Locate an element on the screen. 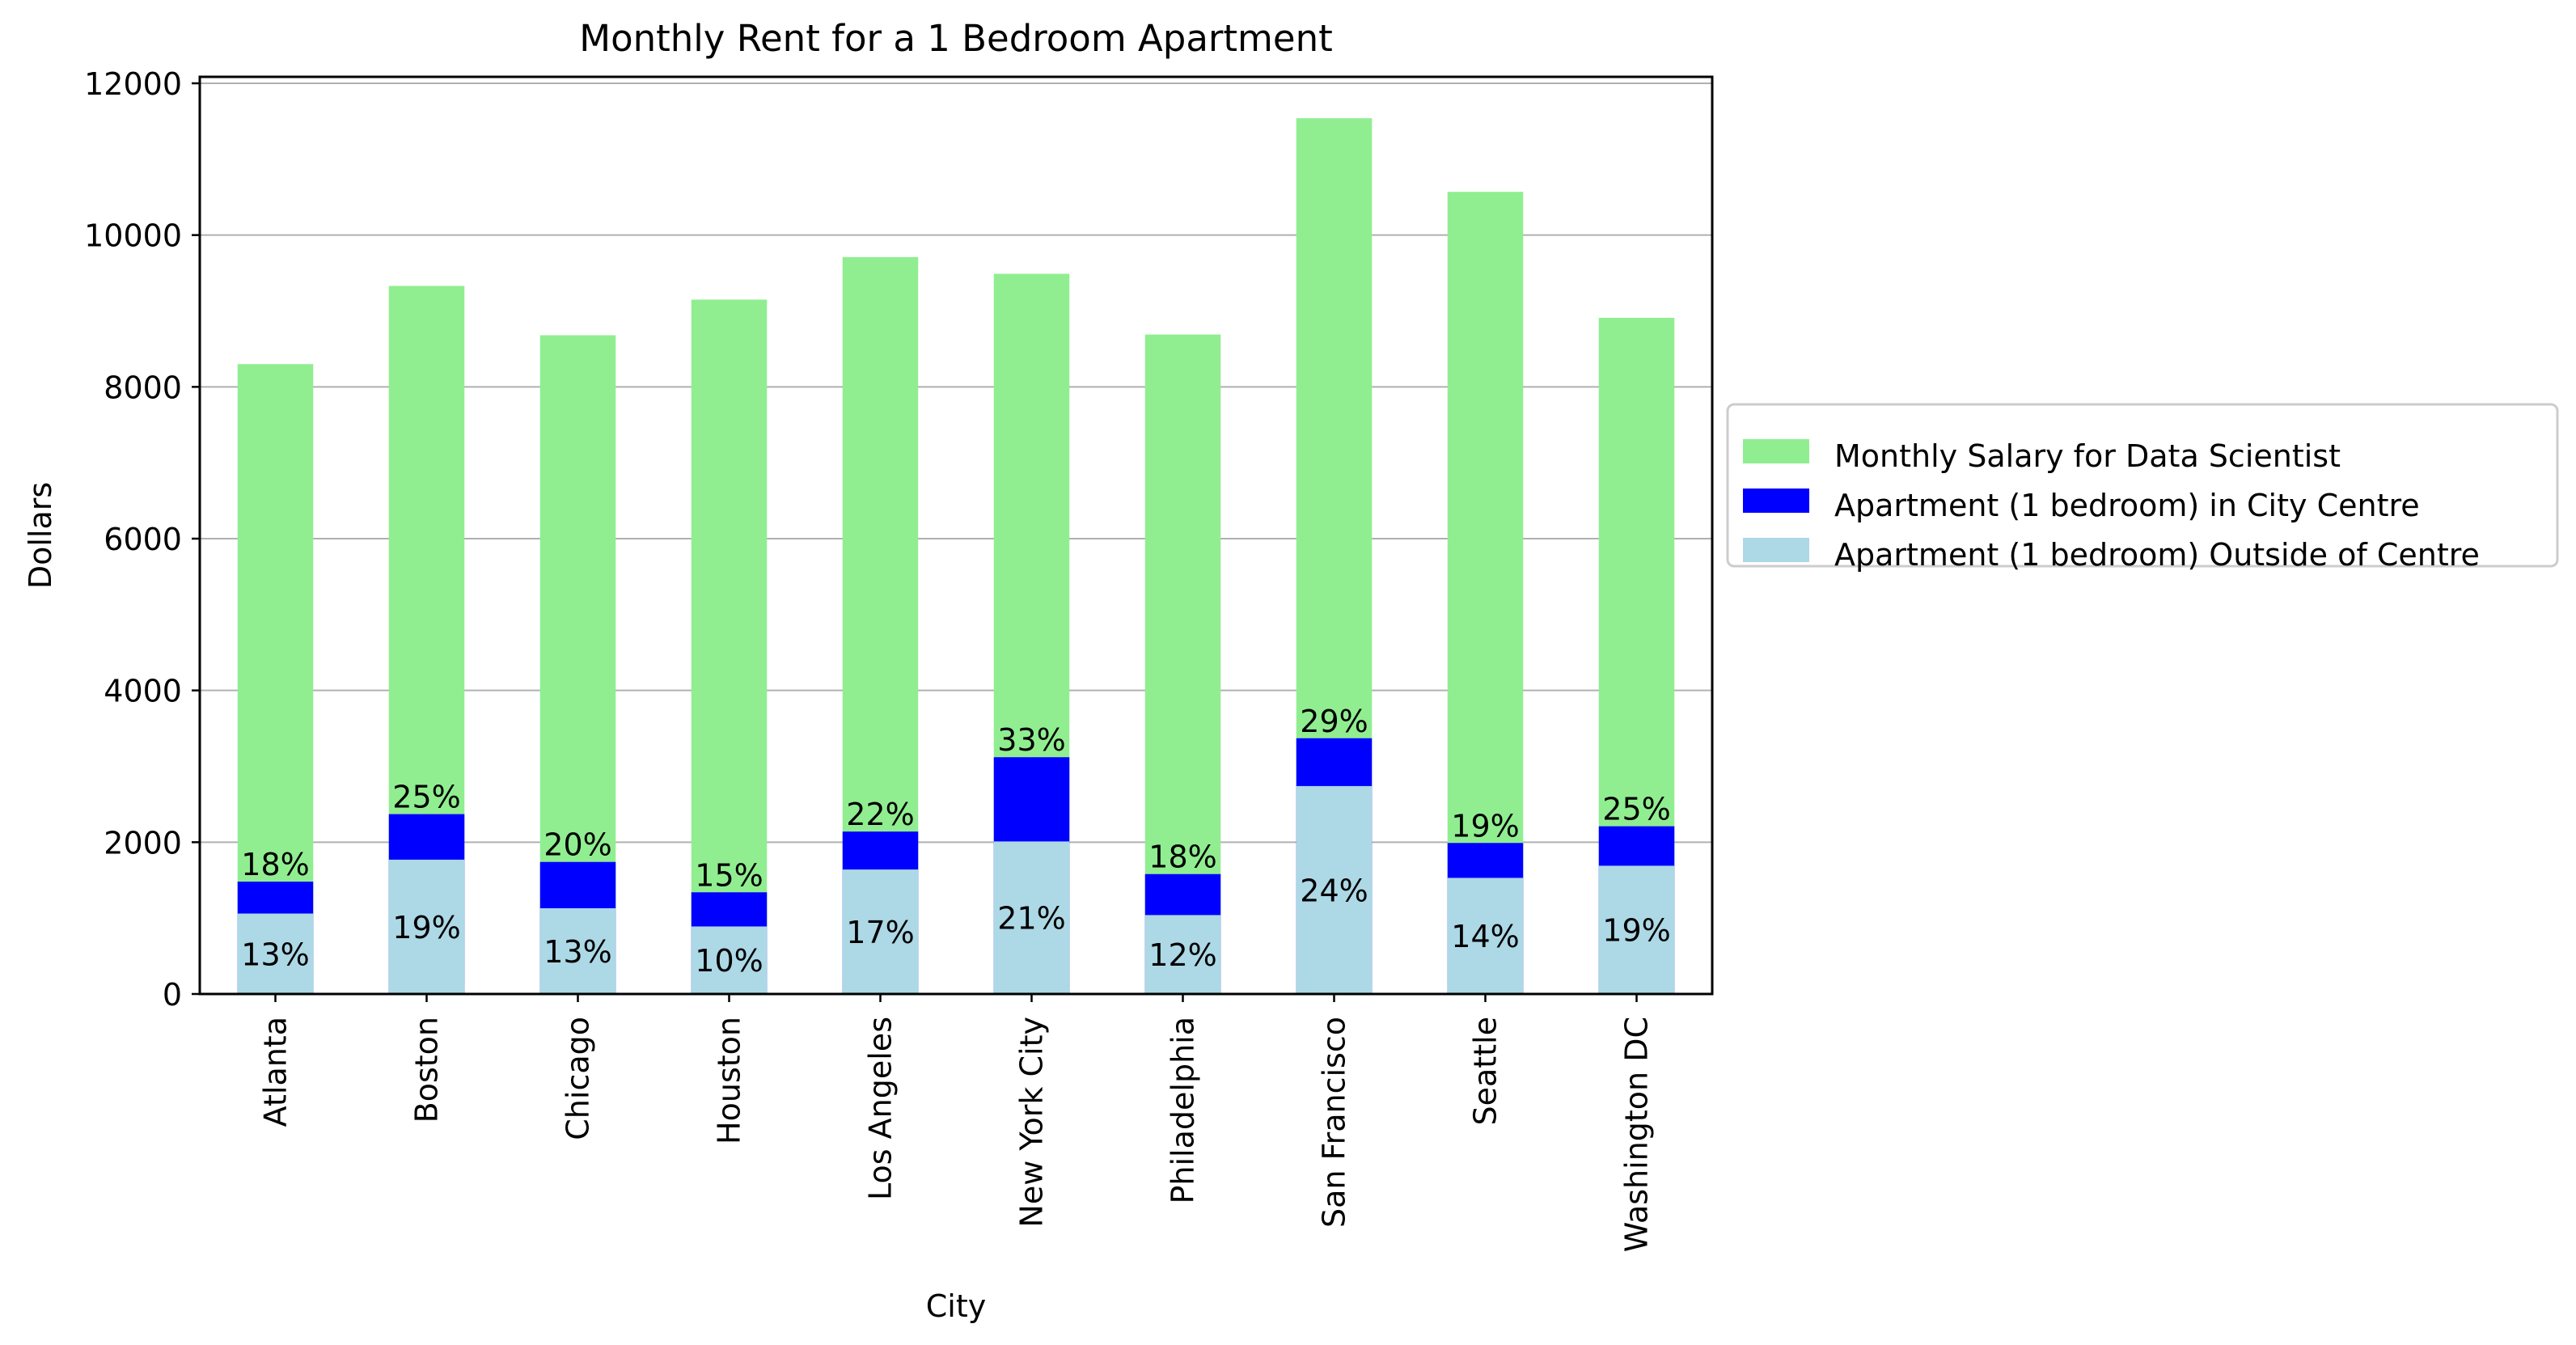  bar-apartment-1-bedroom-outside-of-centre-houston is located at coordinates (730, 960).